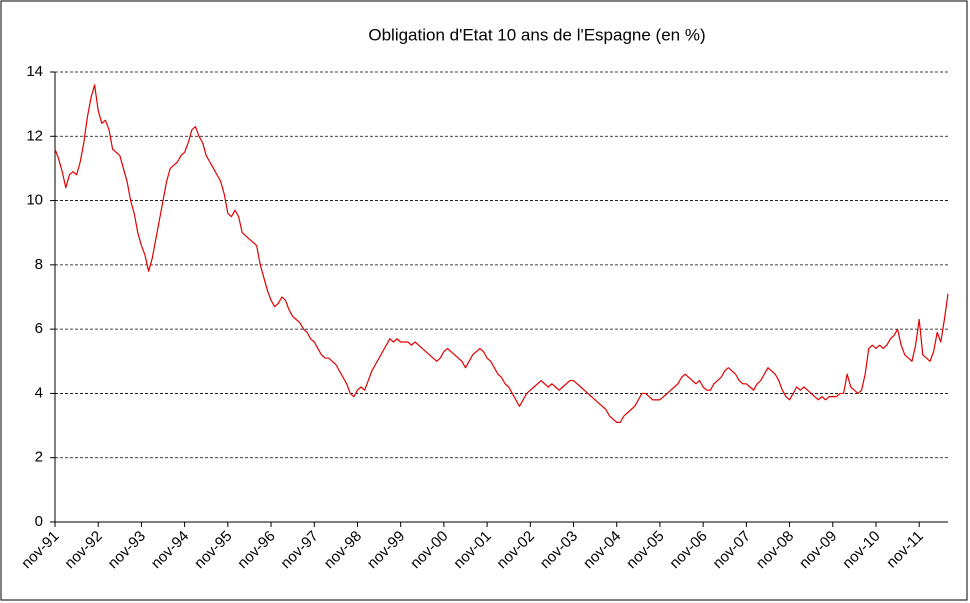  Describe the element at coordinates (39, 457) in the screenshot. I see `y-tick-label: 2` at that location.